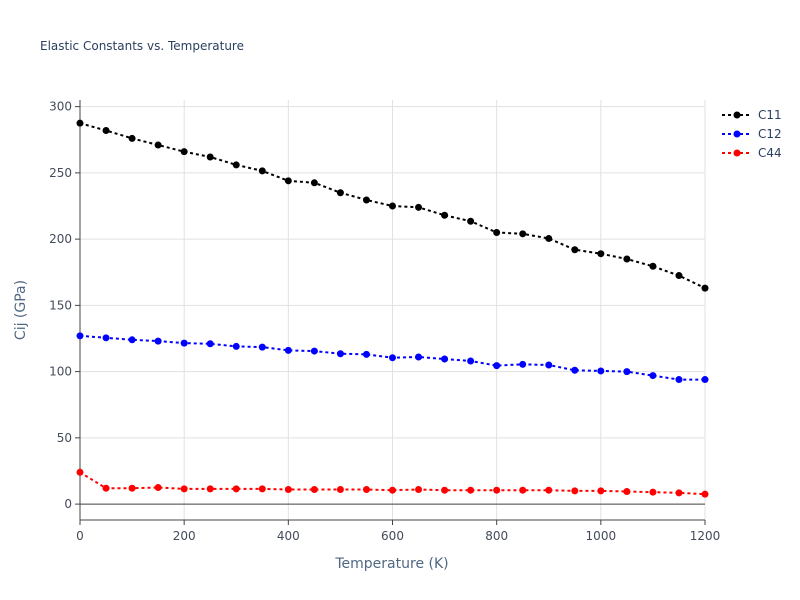 The image size is (800, 600). What do you see at coordinates (60, 173) in the screenshot?
I see `y-tick-label-5: 250` at bounding box center [60, 173].